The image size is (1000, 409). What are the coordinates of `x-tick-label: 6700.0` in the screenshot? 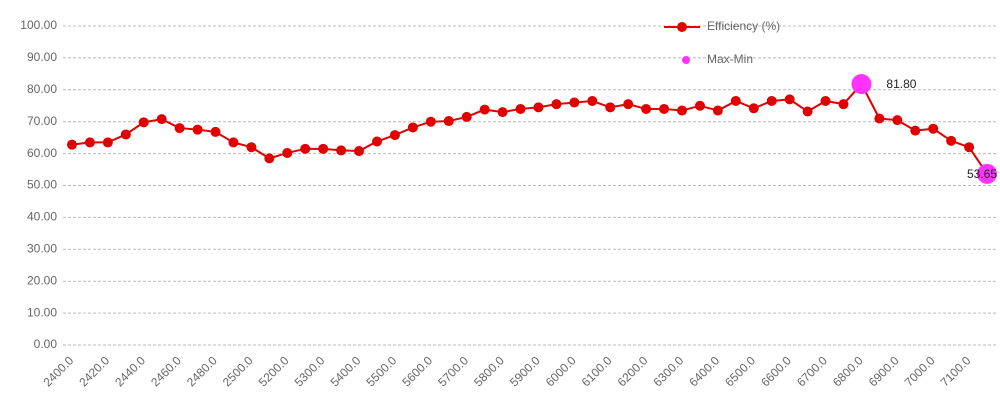 It's located at (812, 371).